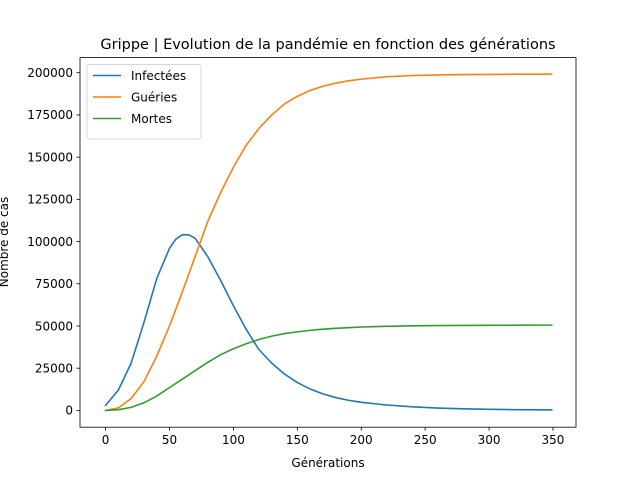 This screenshot has width=640, height=480. Describe the element at coordinates (54, 368) in the screenshot. I see `y-tick-label: 25000` at that location.